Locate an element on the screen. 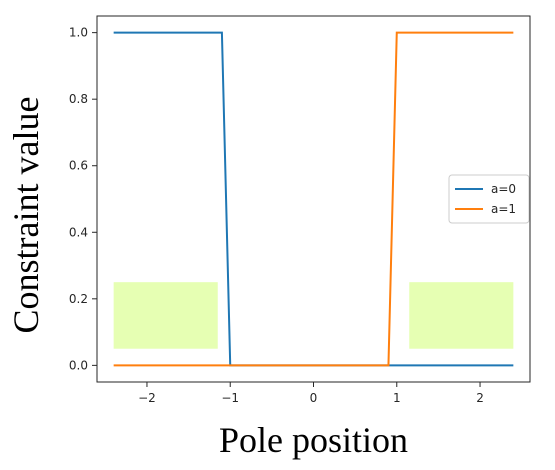 This screenshot has height=470, width=555. y-axis: 0.0 0.2 0.4 0.6 0.8 1.0 is located at coordinates (83, 199).